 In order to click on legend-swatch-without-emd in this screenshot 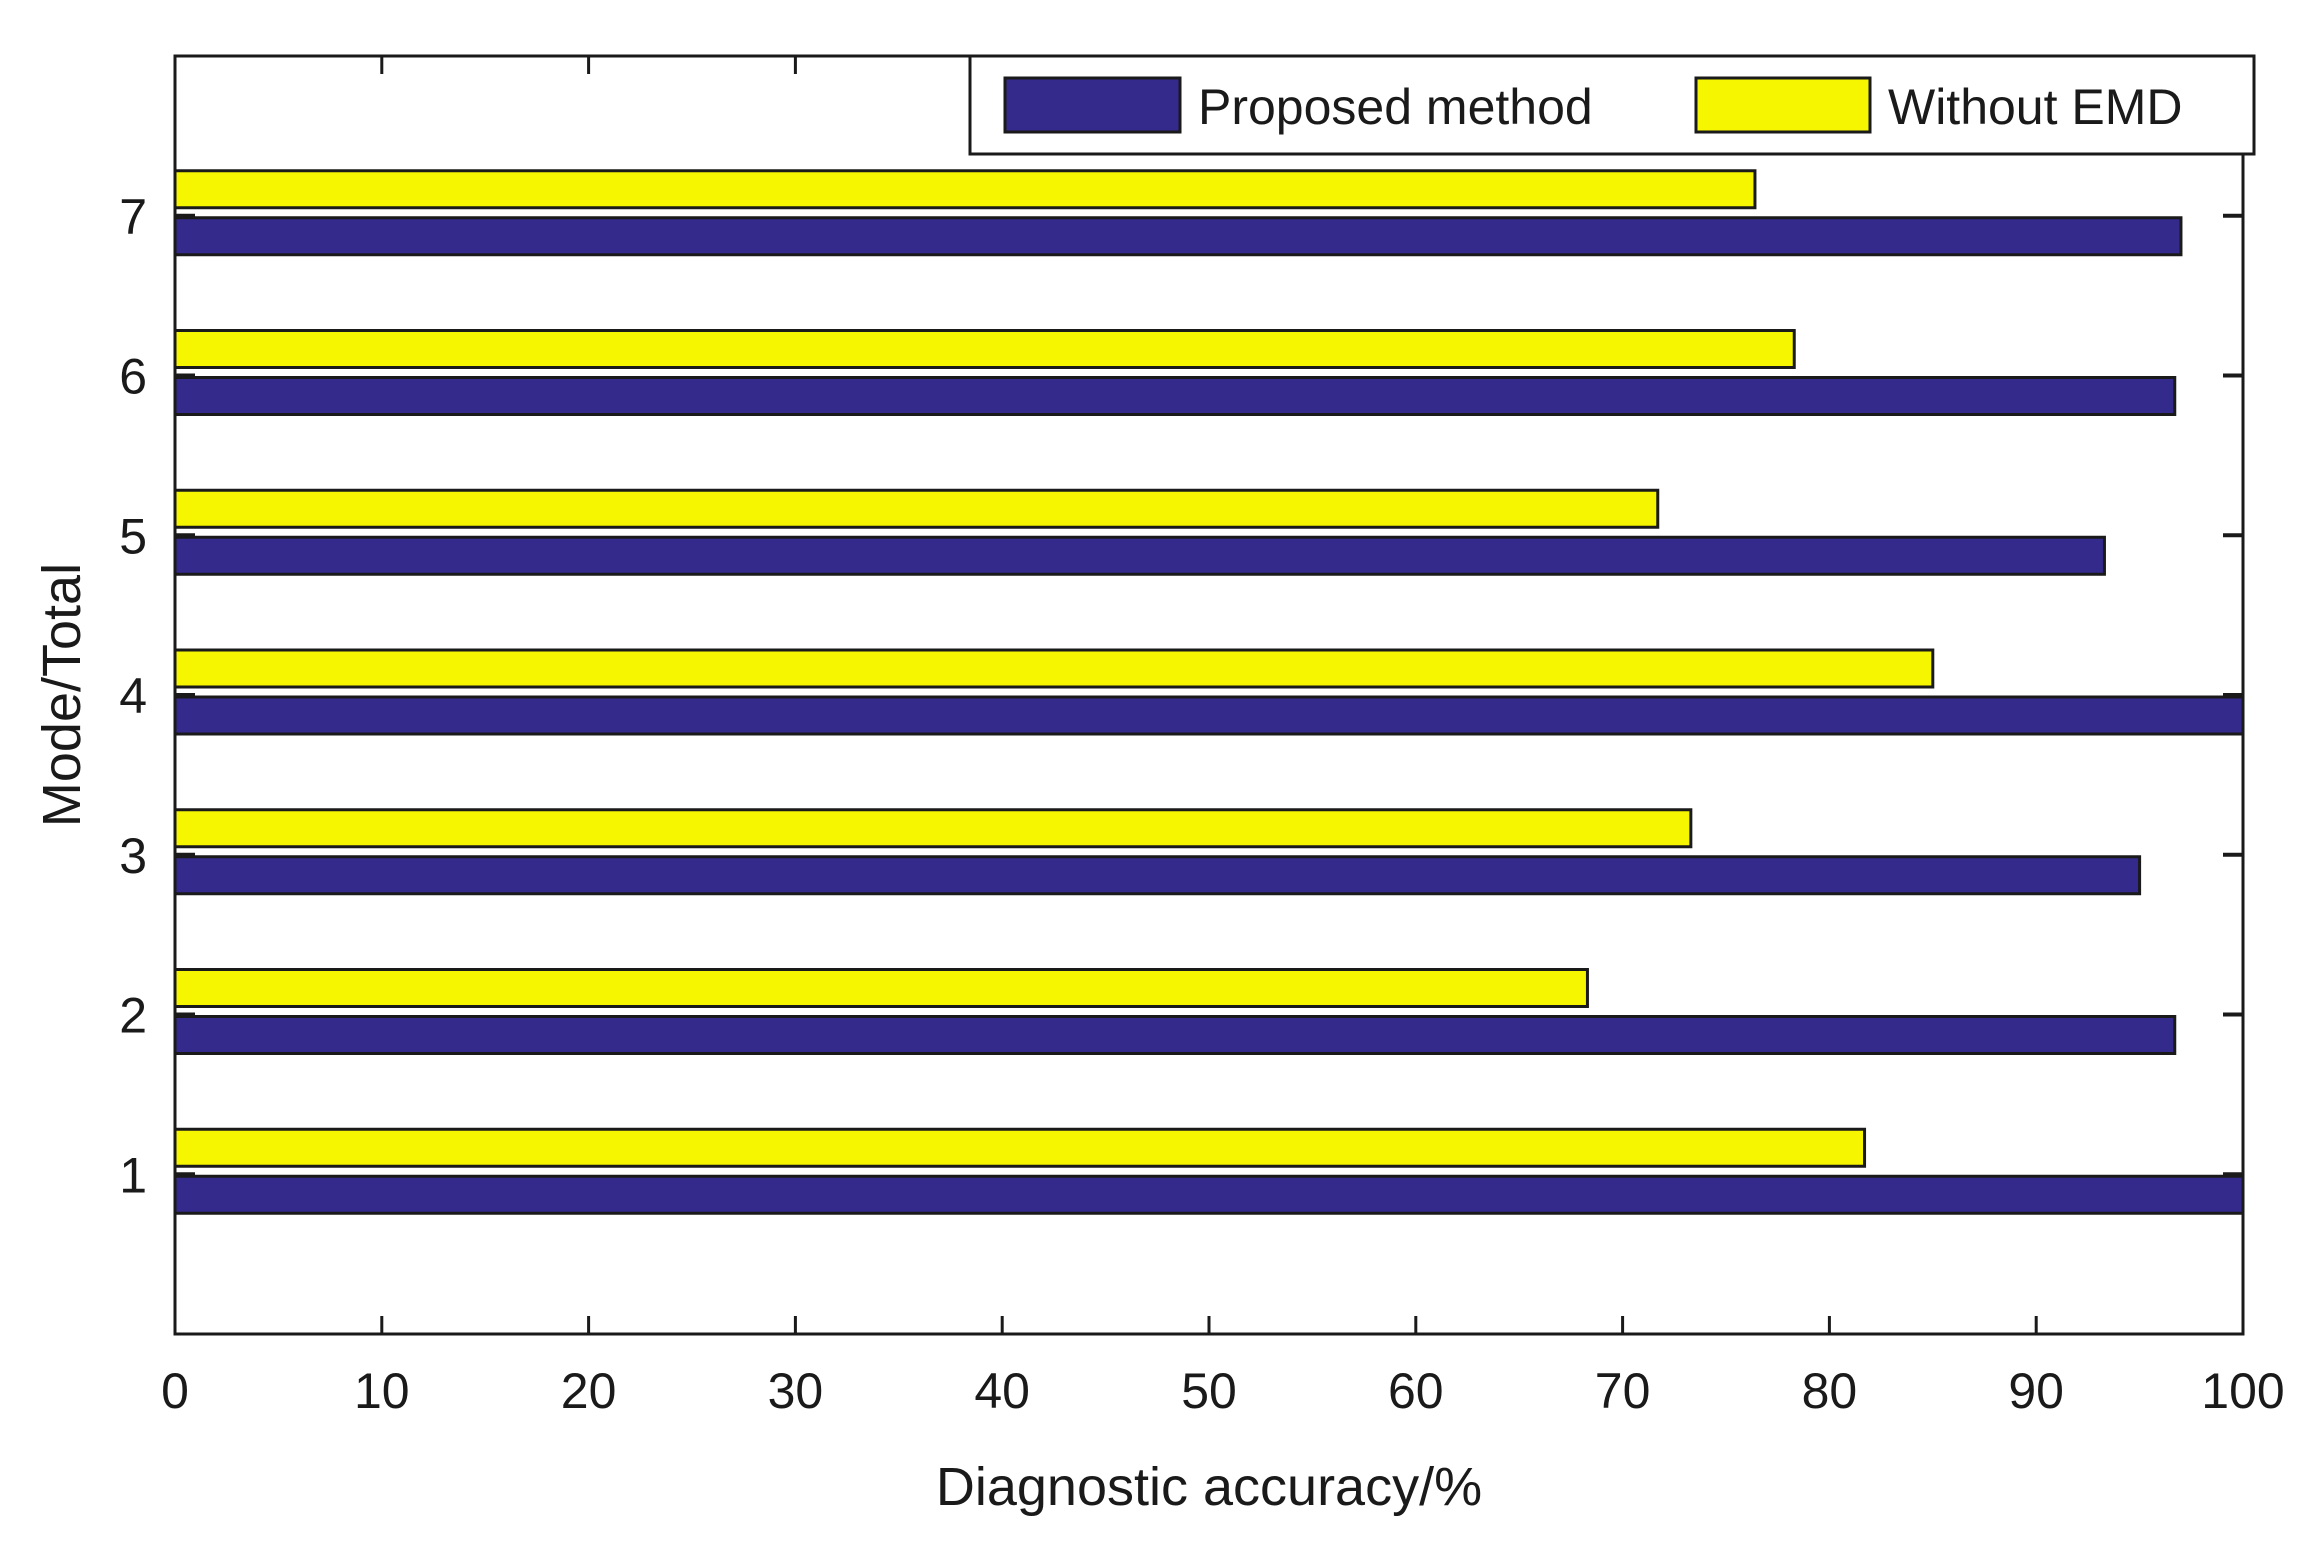, I will do `click(1783, 105)`.